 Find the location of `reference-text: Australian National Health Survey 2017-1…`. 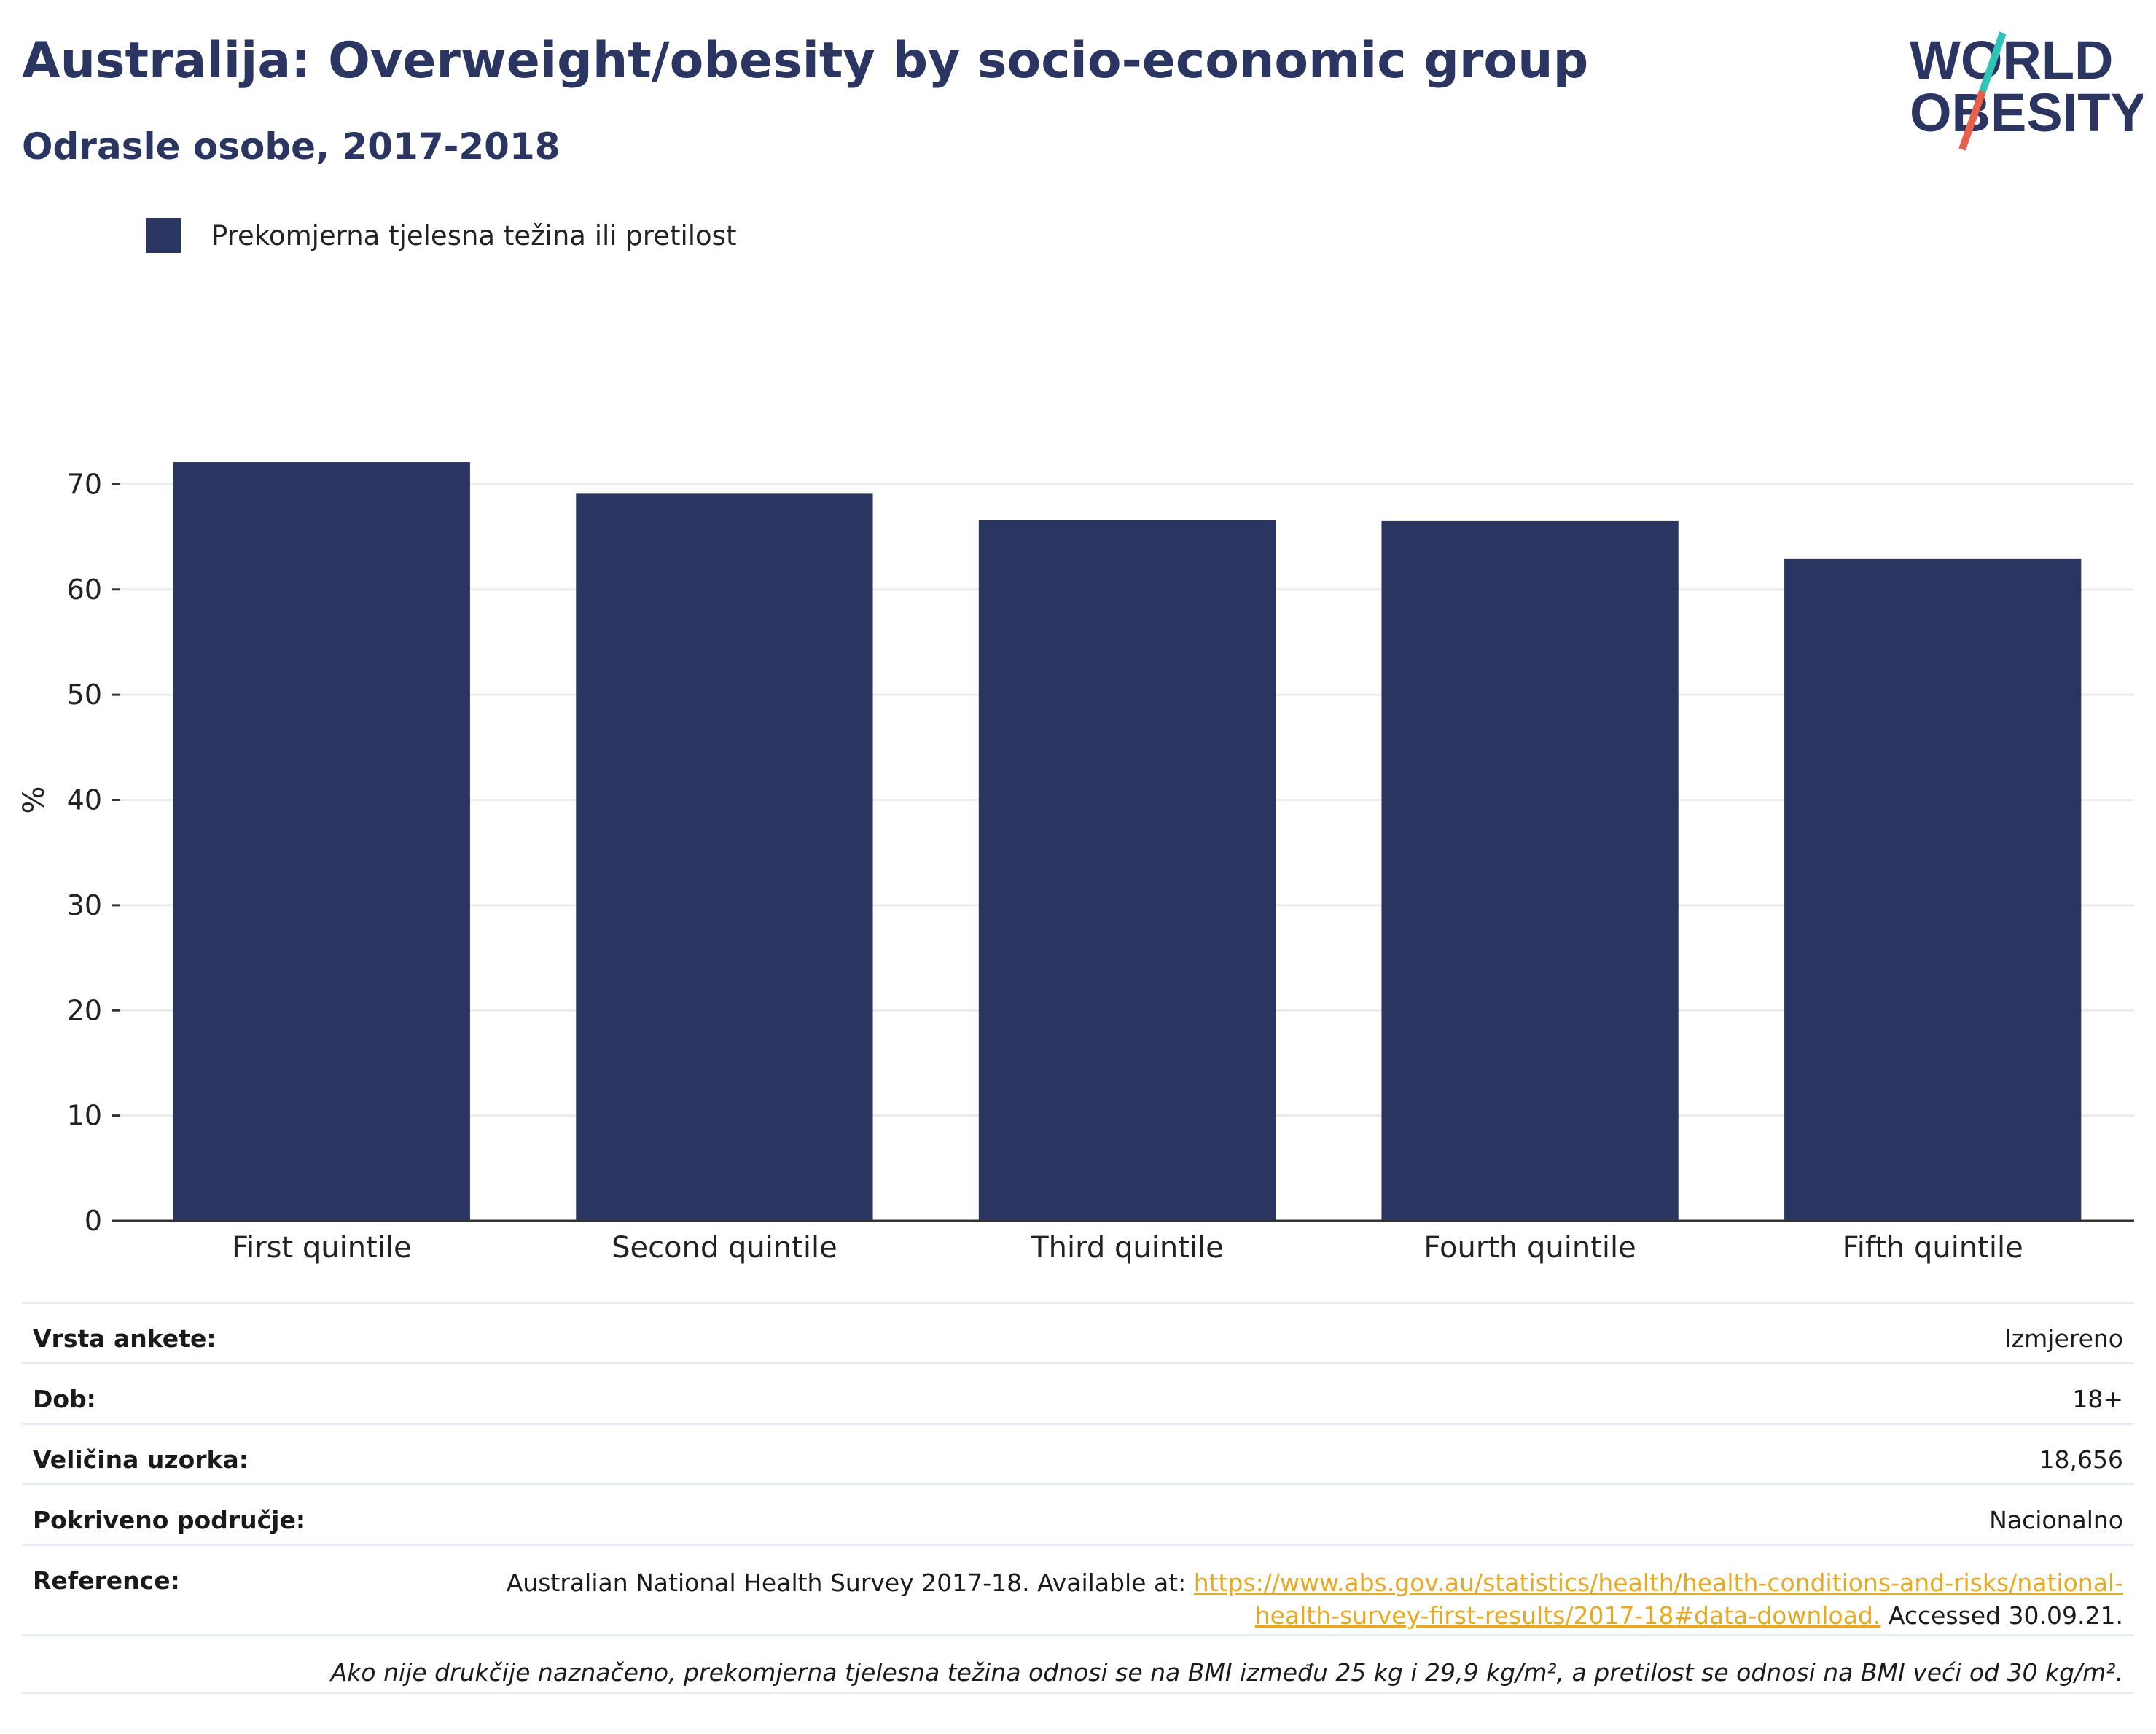

reference-text: Australian National Health Survey 2017-1… is located at coordinates (850, 1583).